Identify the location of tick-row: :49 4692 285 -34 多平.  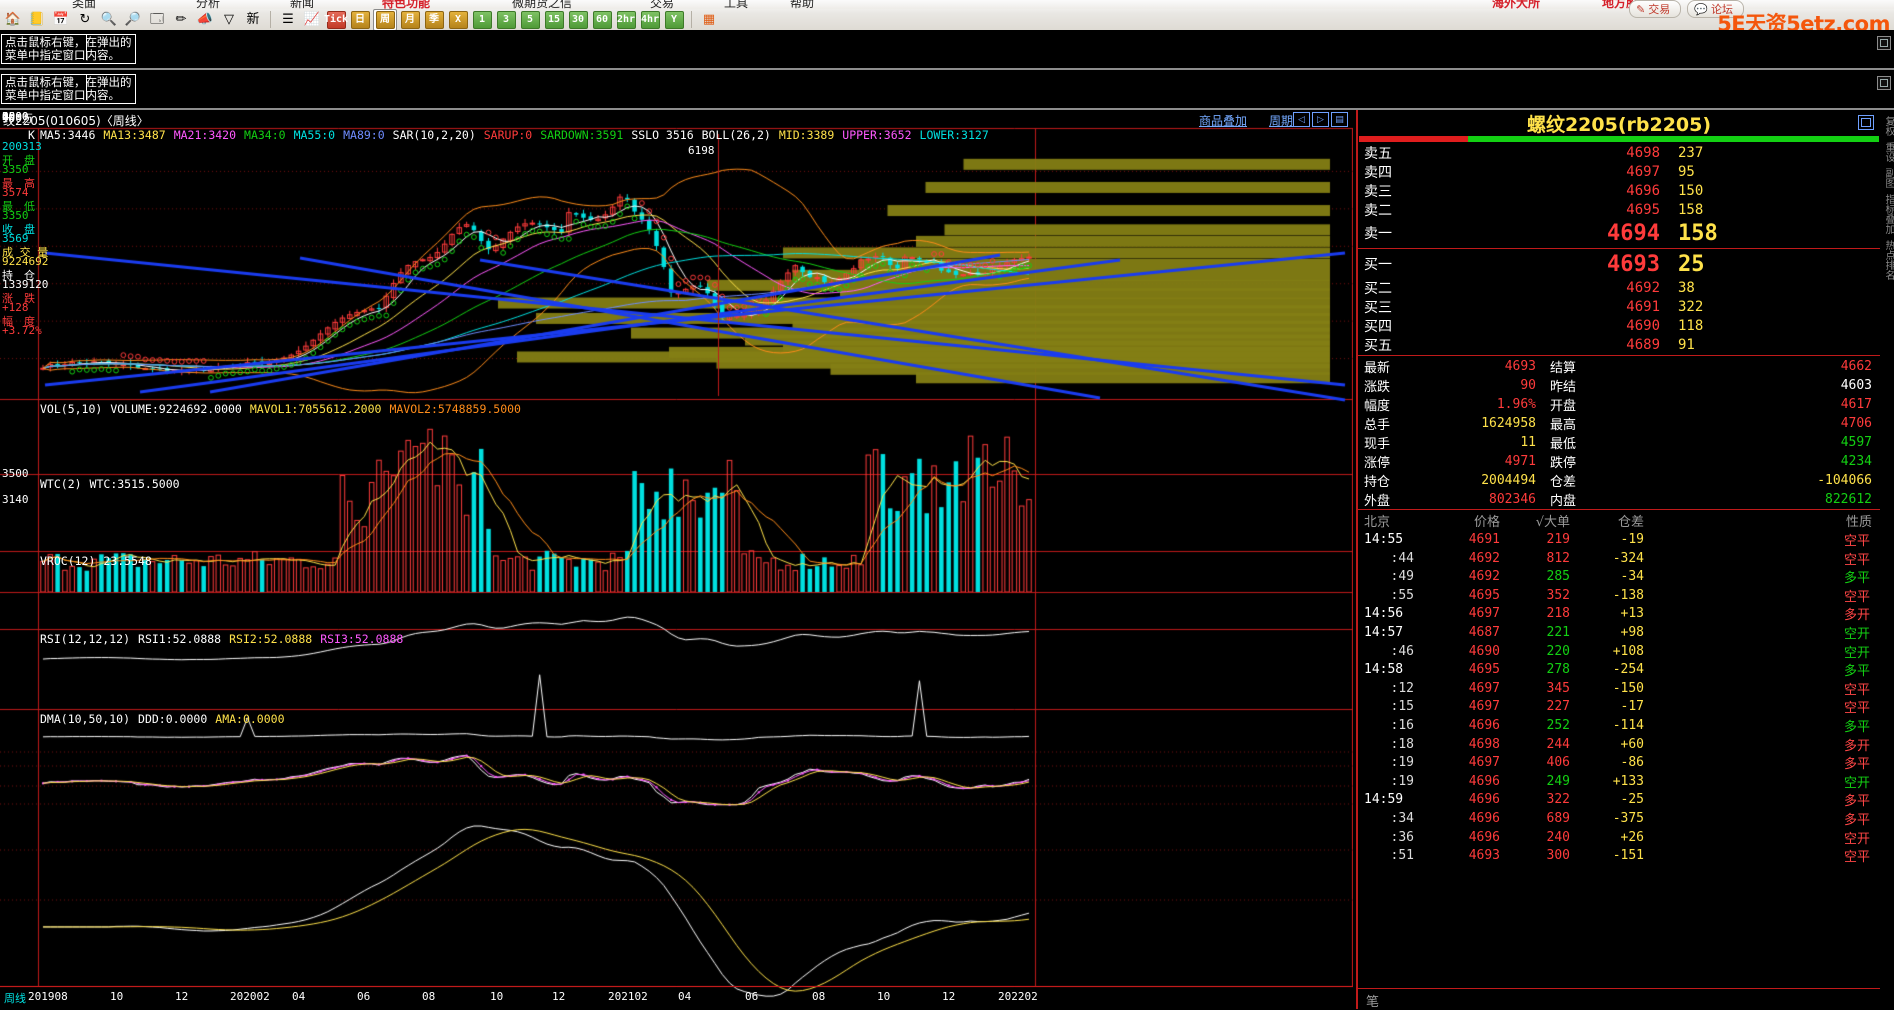
(1619, 576).